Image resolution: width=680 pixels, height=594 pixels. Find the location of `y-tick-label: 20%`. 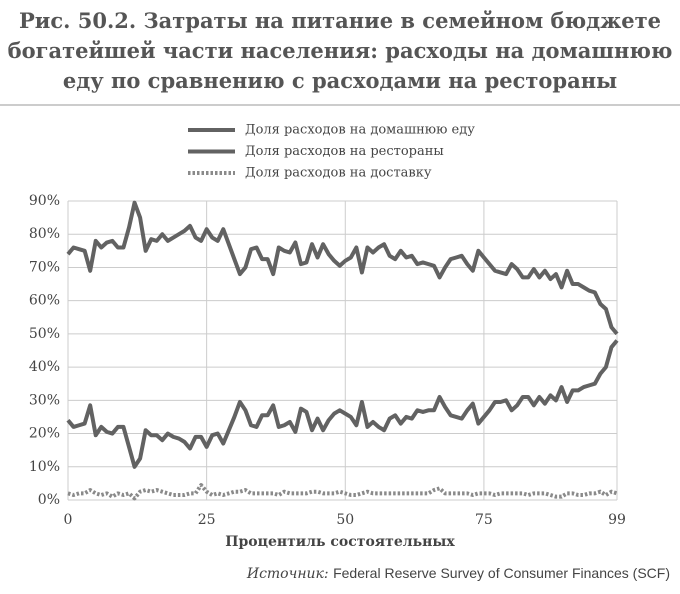

y-tick-label: 20% is located at coordinates (44, 434).